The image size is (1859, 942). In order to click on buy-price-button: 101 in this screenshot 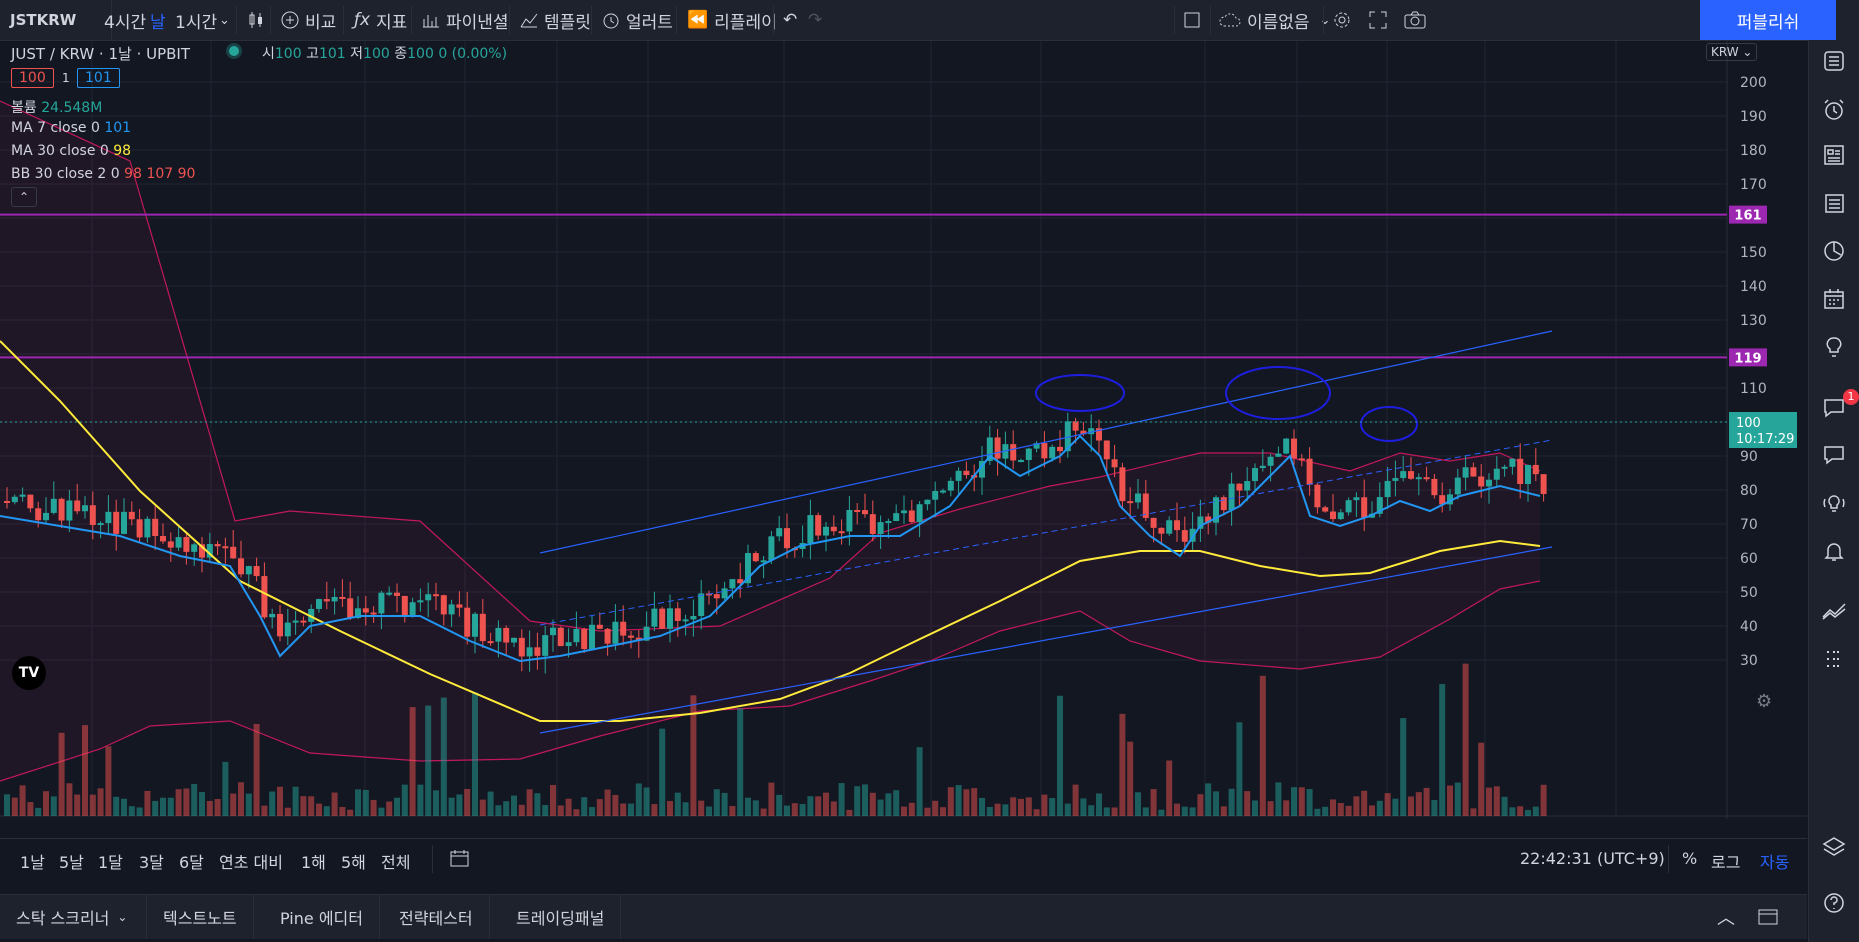, I will do `click(98, 78)`.